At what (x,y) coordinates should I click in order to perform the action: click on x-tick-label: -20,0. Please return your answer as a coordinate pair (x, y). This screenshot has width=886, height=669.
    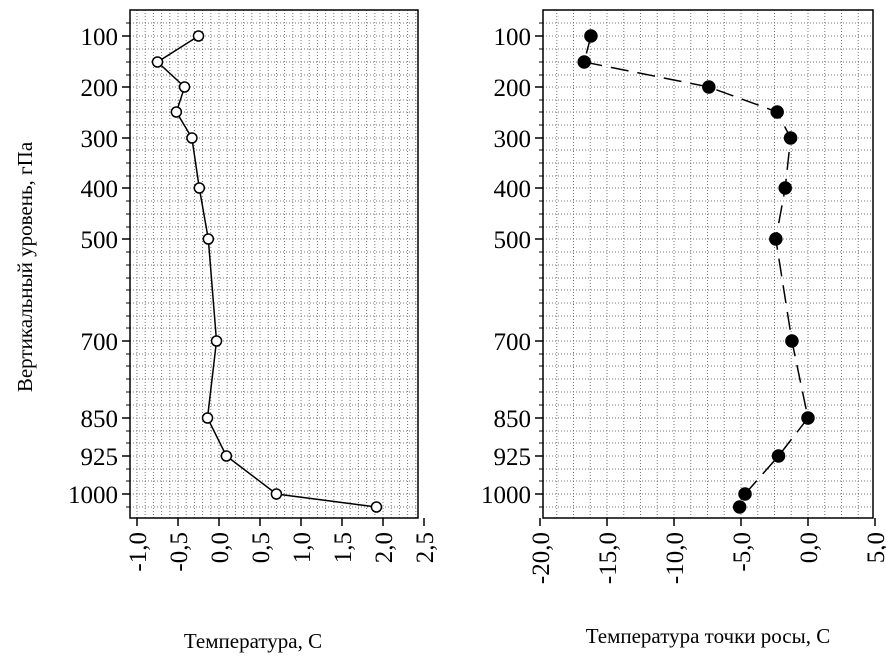
    Looking at the image, I should click on (541, 558).